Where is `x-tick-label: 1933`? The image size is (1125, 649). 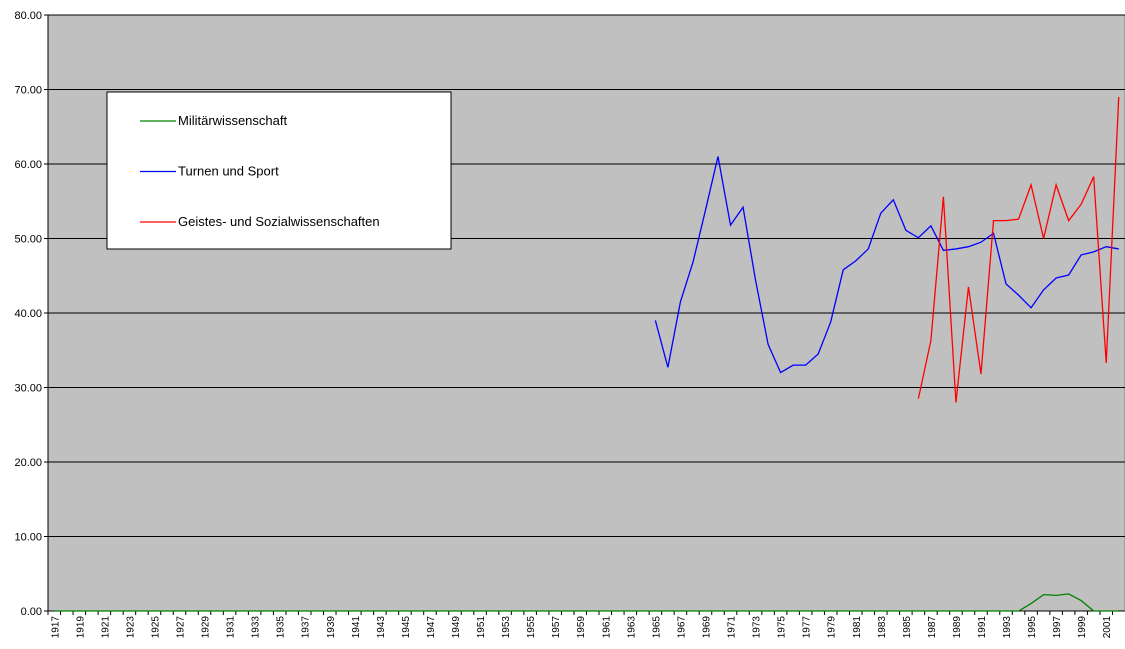 x-tick-label: 1933 is located at coordinates (256, 627).